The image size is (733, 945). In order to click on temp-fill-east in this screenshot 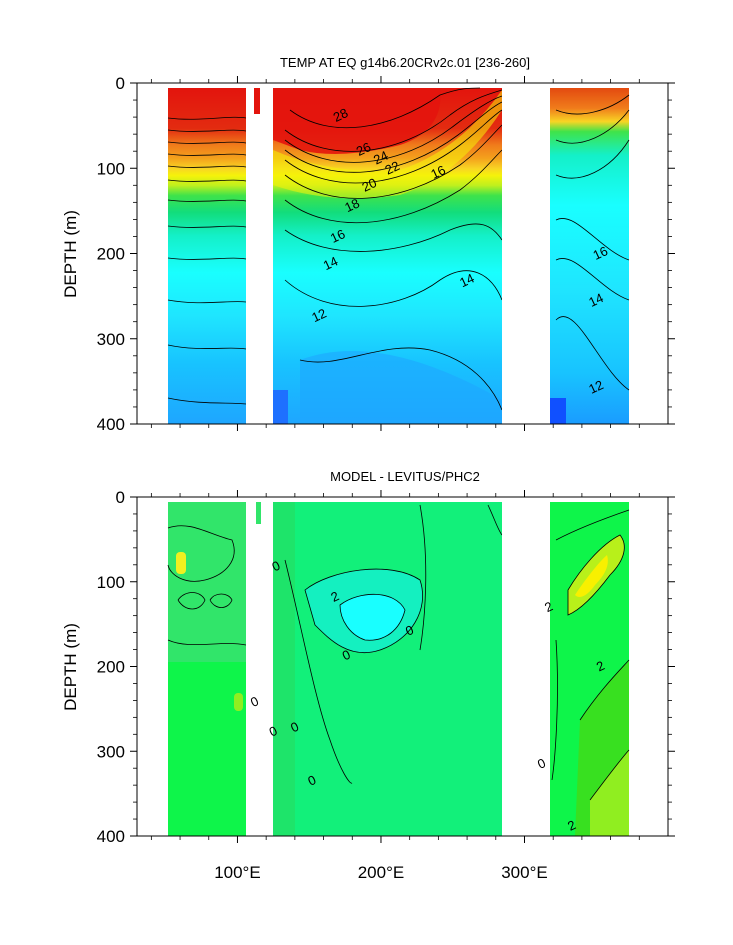, I will do `click(589, 256)`.